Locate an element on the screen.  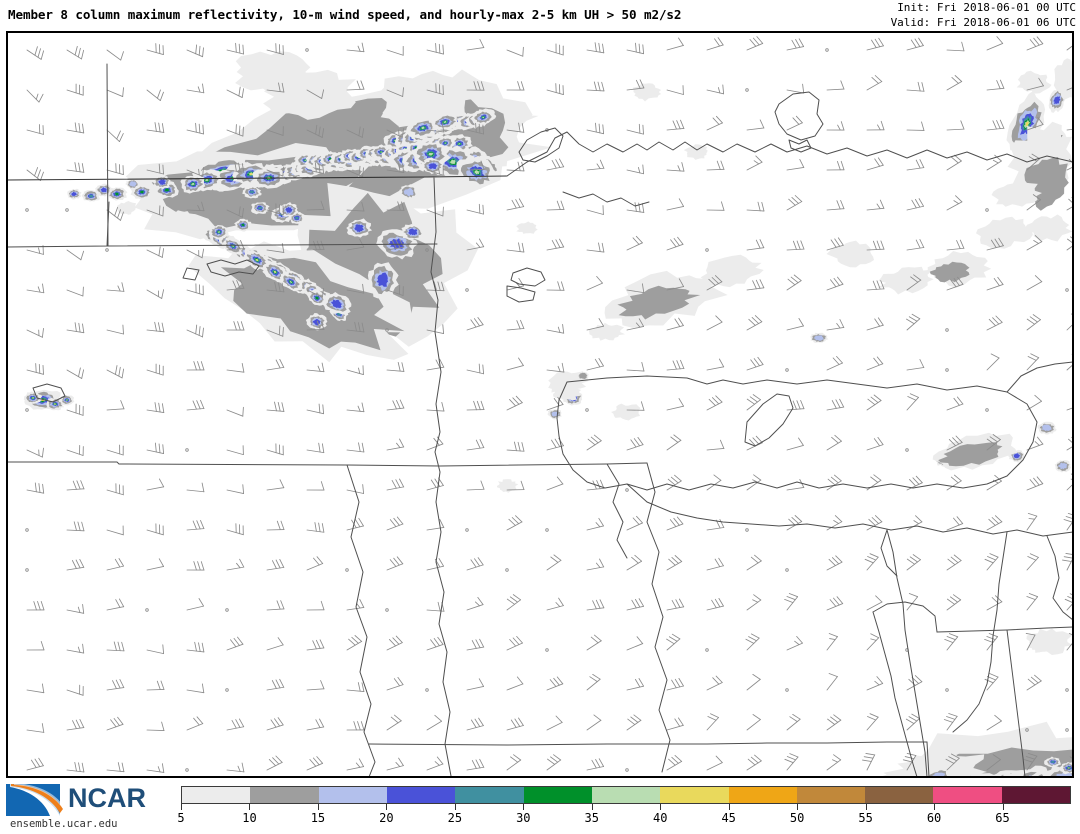
colorbar: 5 10 15 20 25 30 35 40 45 50 55 60 65 is located at coordinates (624, 808).